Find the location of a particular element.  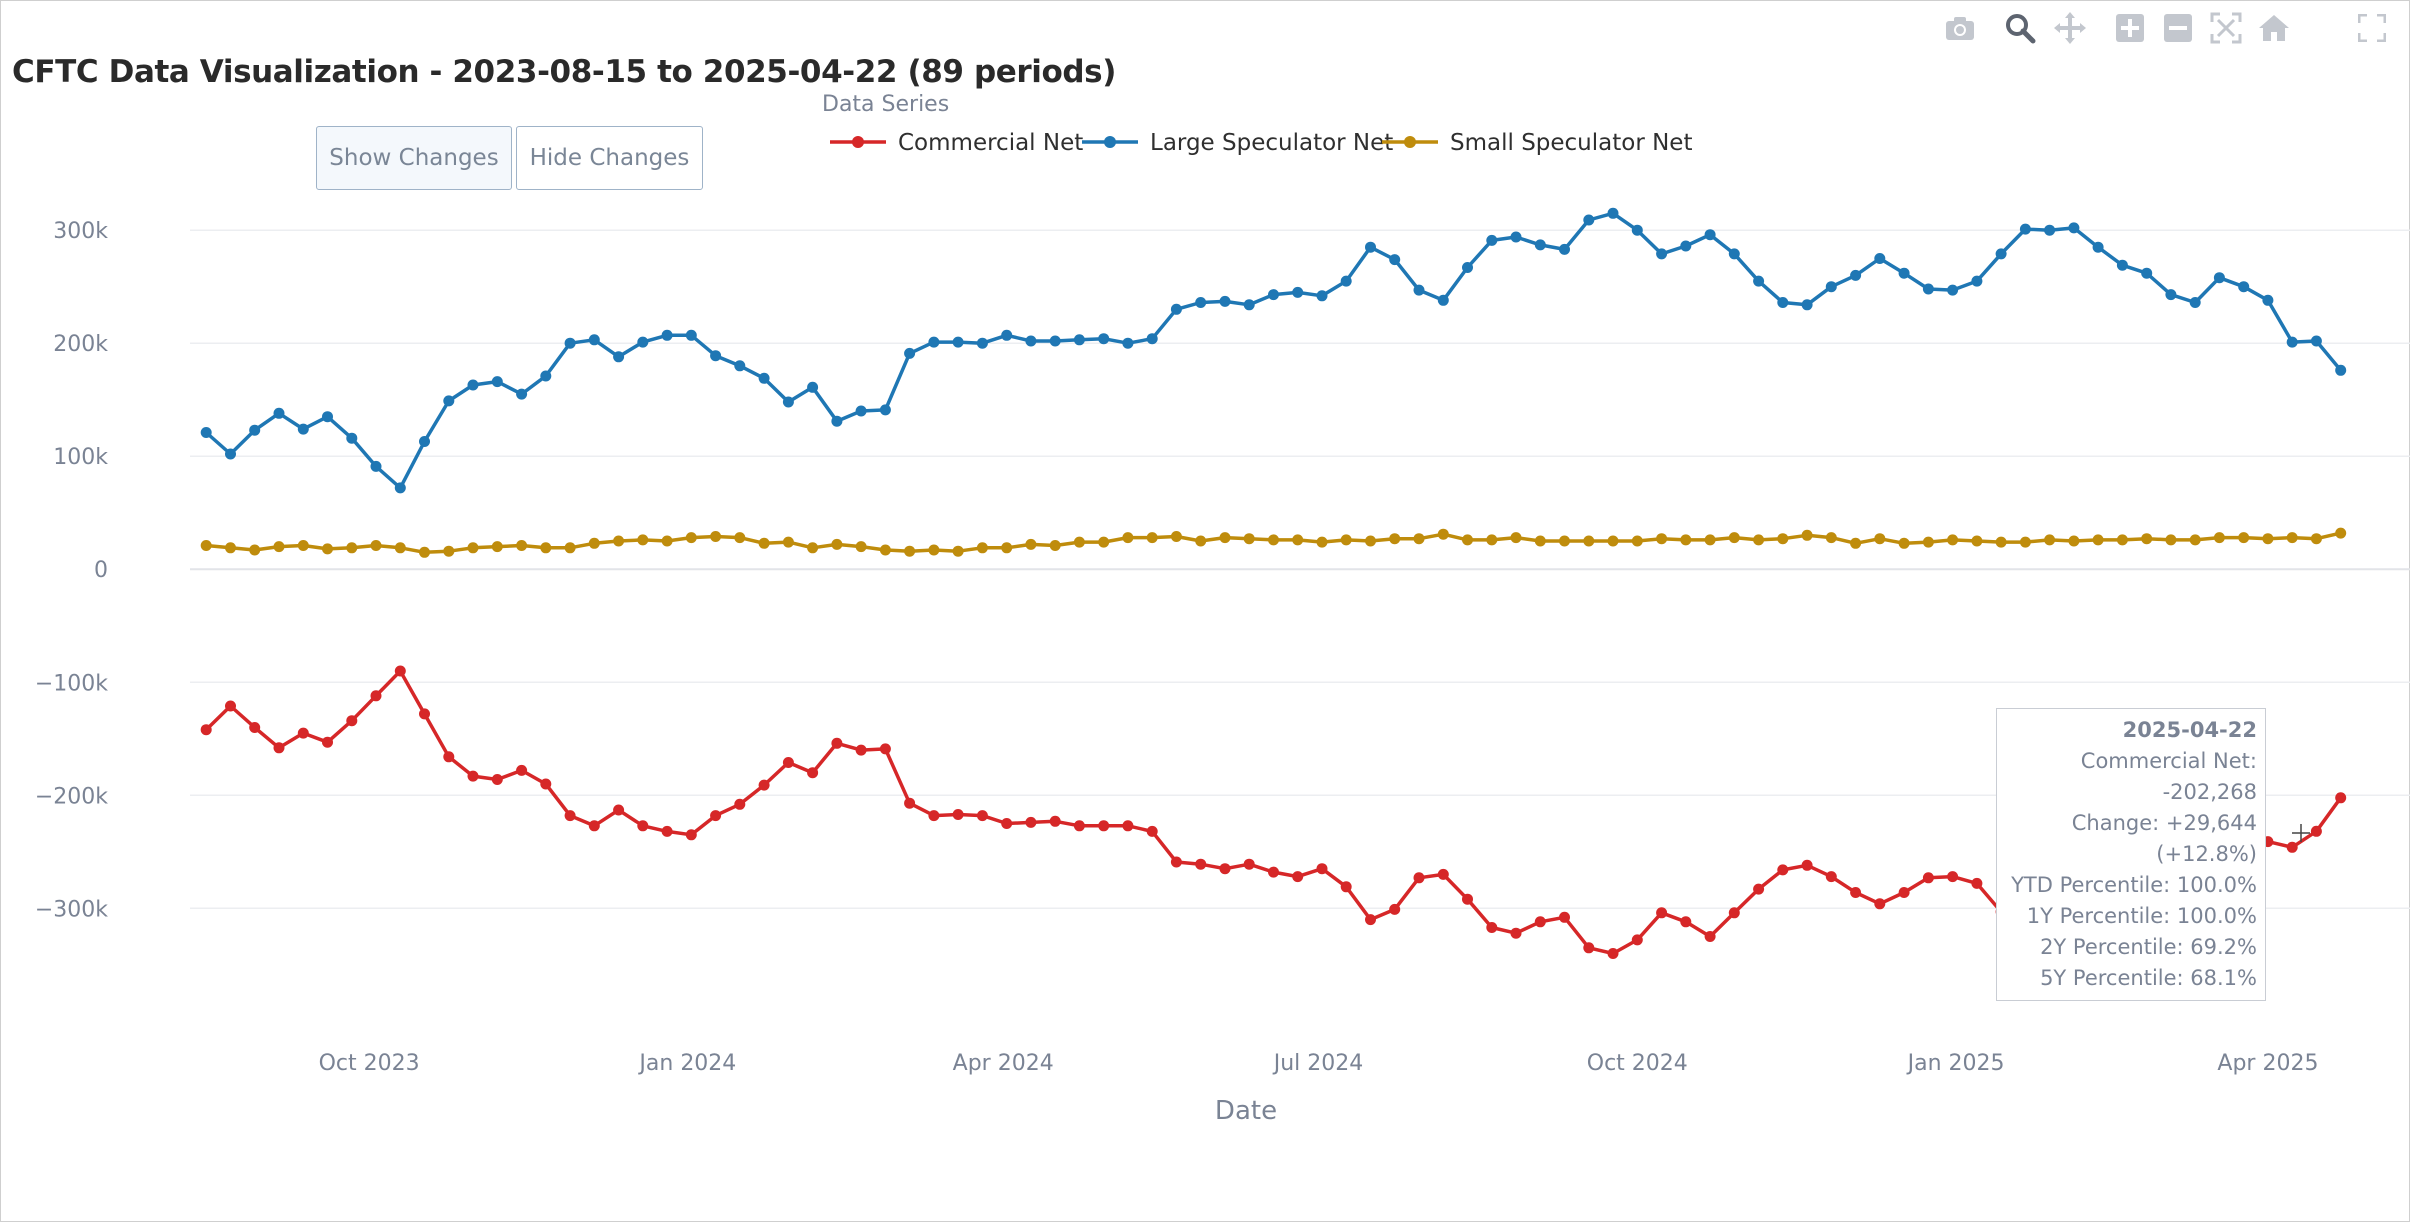

zoom-icon is located at coordinates (2020, 28).